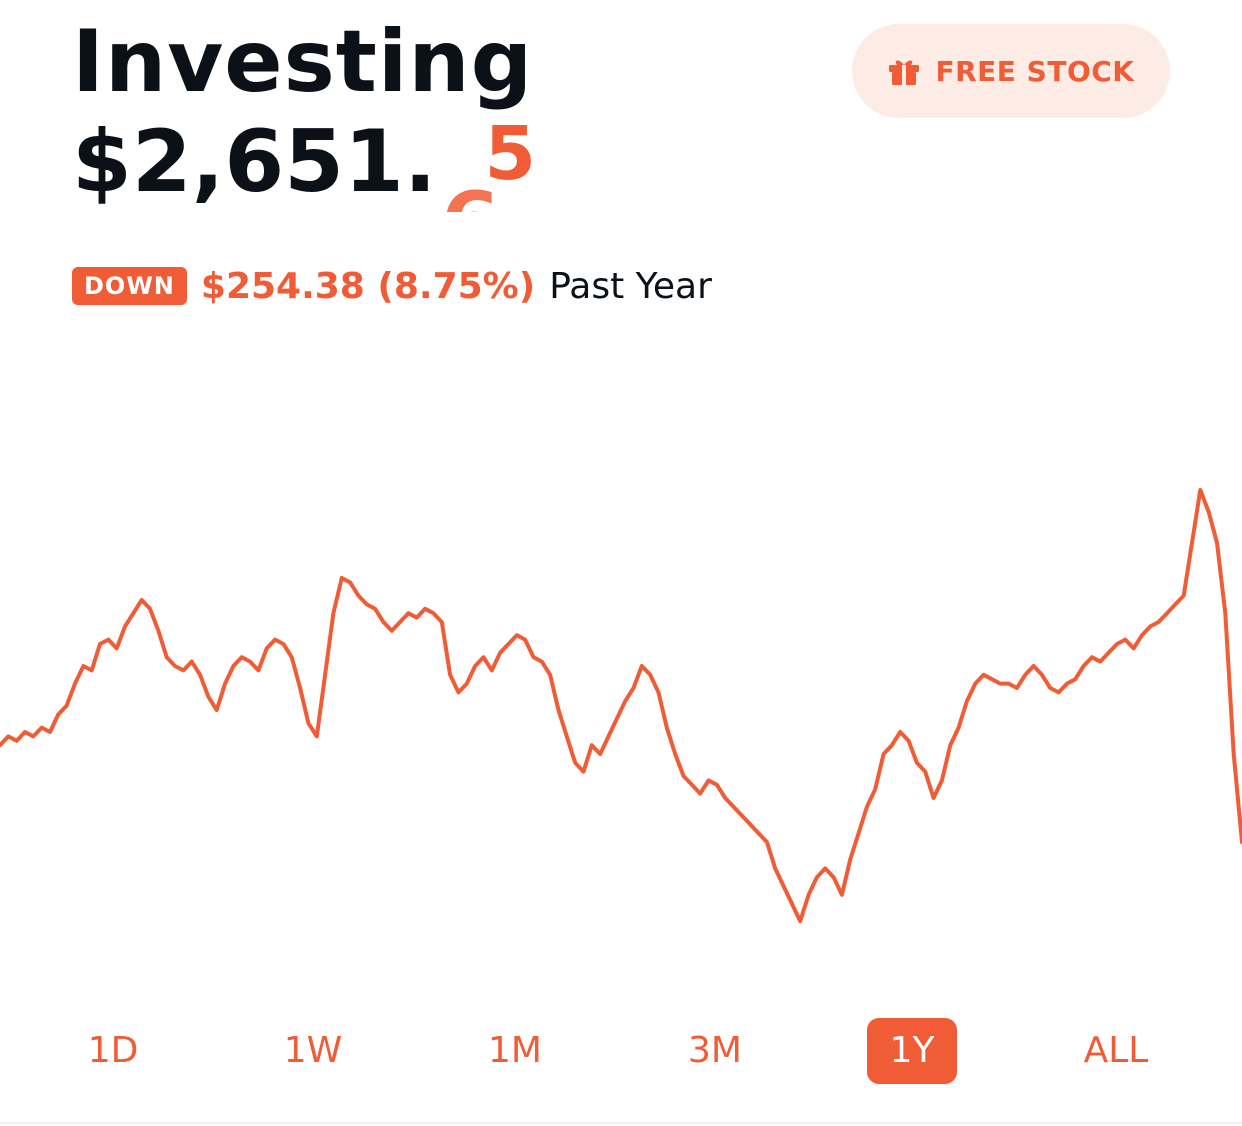  Describe the element at coordinates (621, 1123) in the screenshot. I see `divider` at that location.